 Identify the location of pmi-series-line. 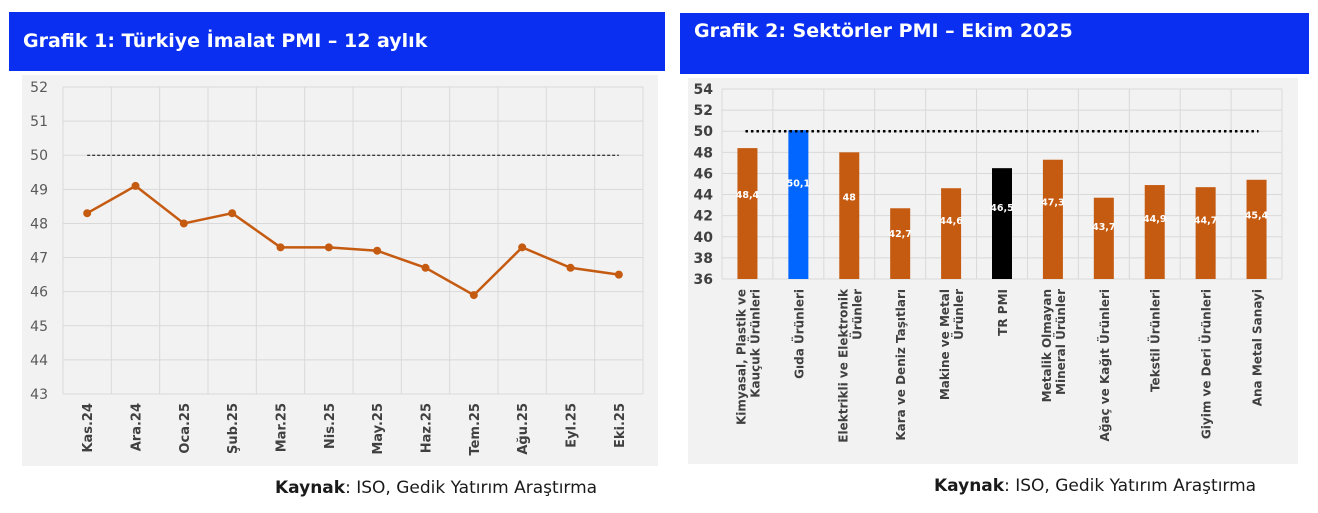
(353, 240).